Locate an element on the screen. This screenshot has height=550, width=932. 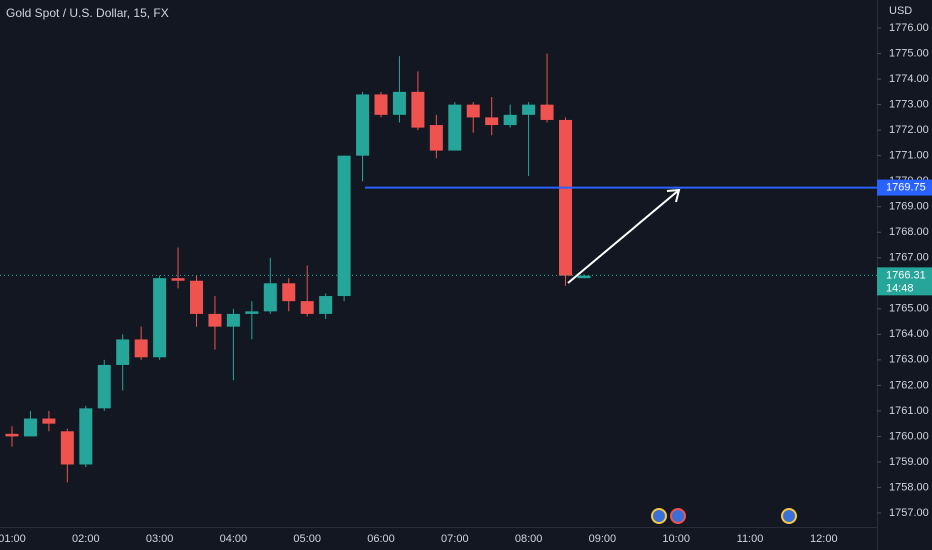
x-tick-label: 01:00 is located at coordinates (13, 539).